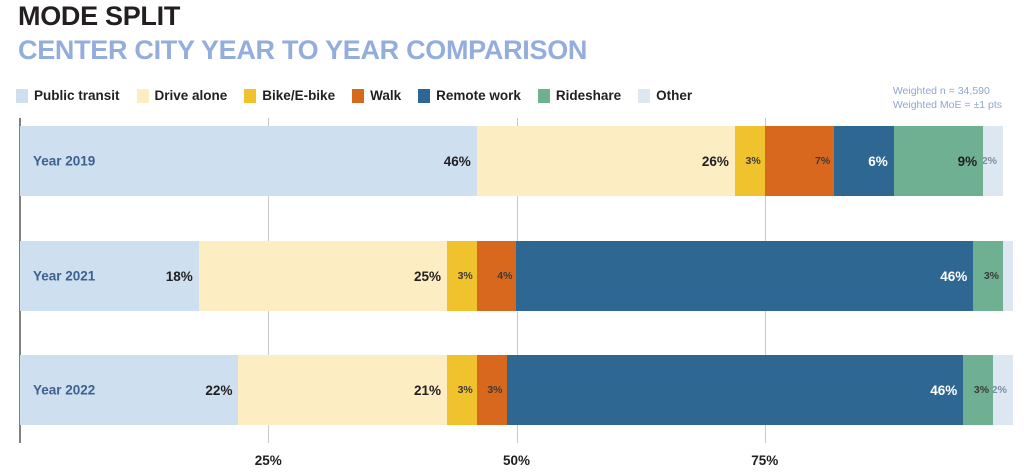 The height and width of the screenshot is (473, 1024). Describe the element at coordinates (64, 390) in the screenshot. I see `bar-row-label: Year 2022` at that location.